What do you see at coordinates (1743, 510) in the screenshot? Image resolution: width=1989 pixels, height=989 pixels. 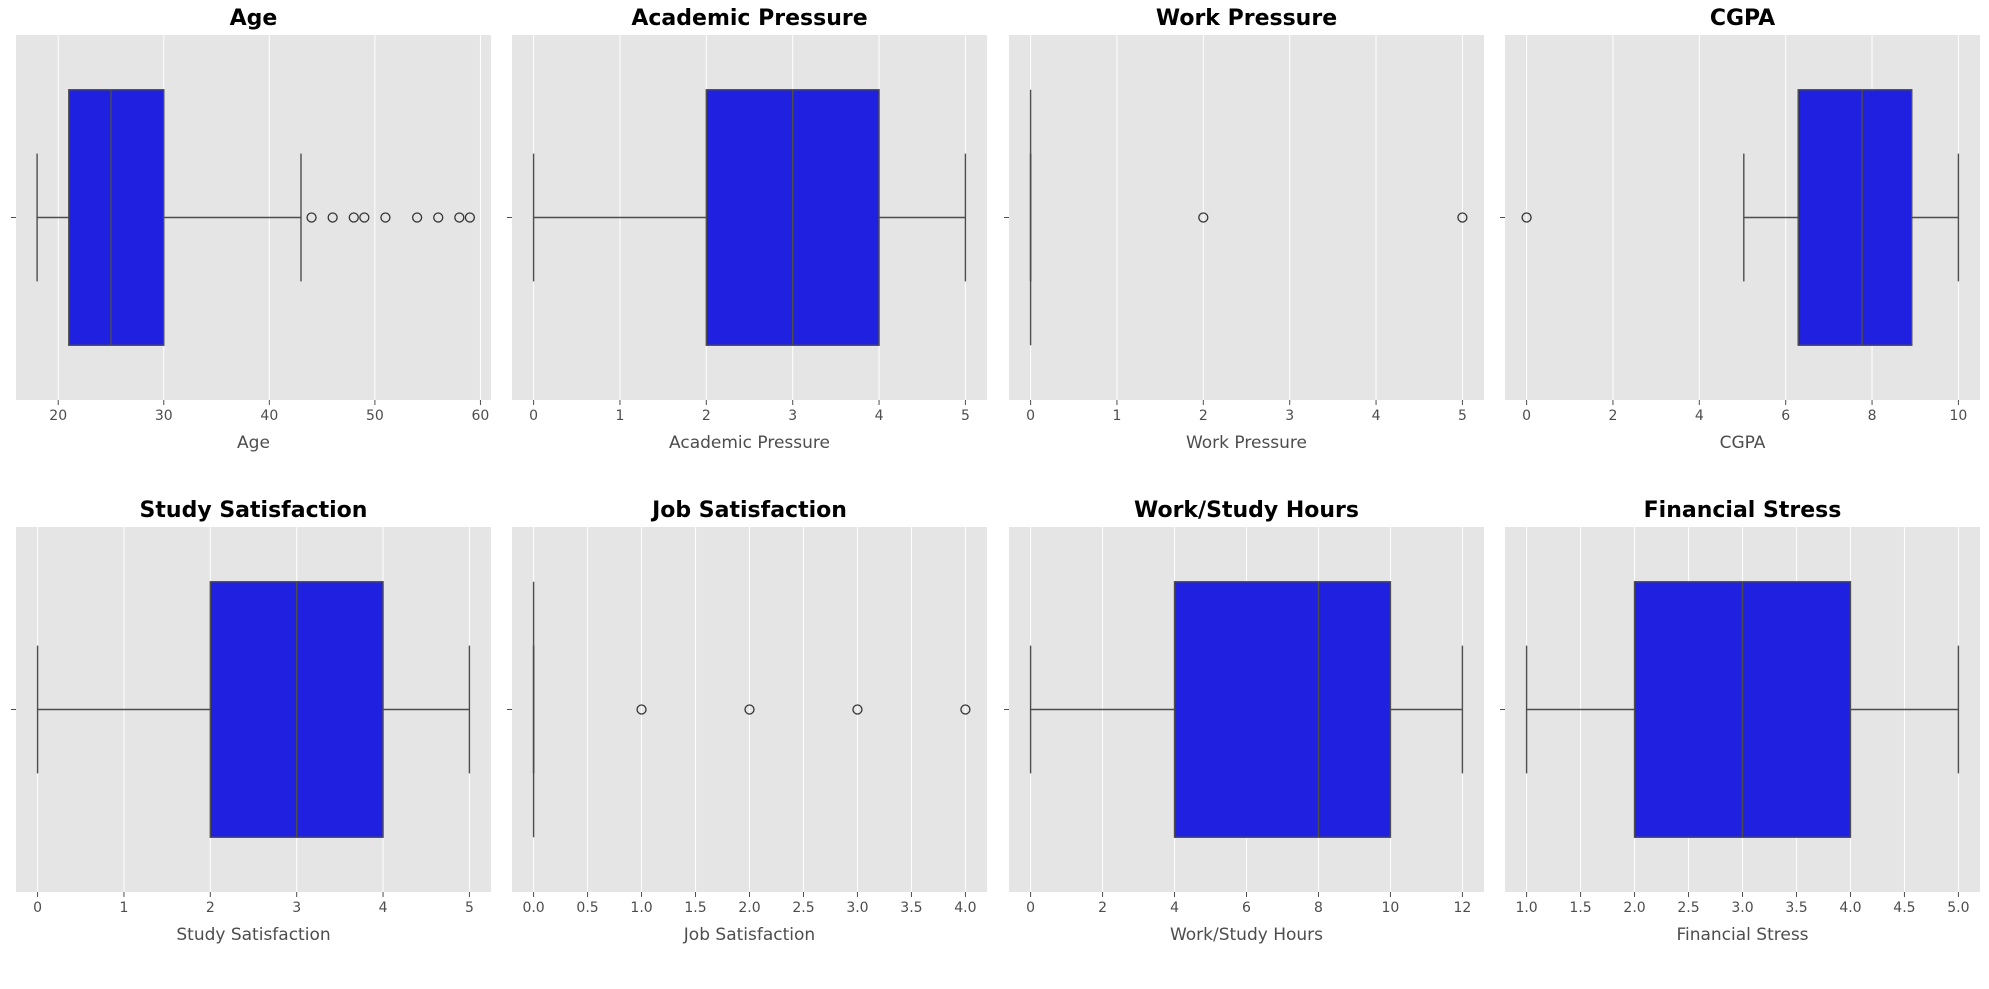 I see `subplot-title: Financial Stress` at bounding box center [1743, 510].